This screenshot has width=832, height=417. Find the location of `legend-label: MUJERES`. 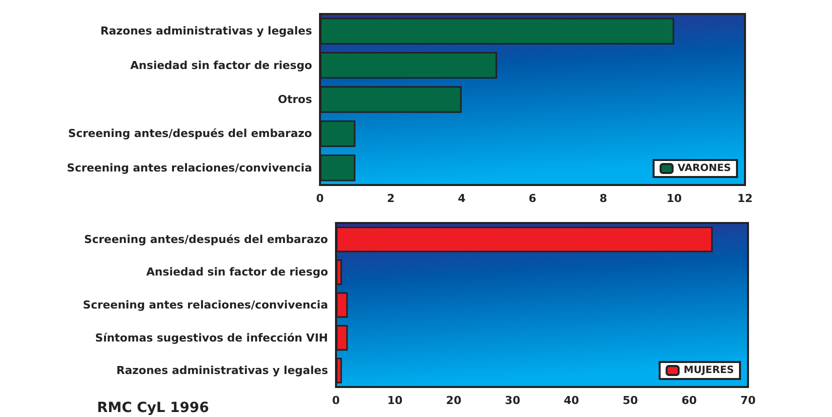

legend-label: MUJERES is located at coordinates (709, 370).